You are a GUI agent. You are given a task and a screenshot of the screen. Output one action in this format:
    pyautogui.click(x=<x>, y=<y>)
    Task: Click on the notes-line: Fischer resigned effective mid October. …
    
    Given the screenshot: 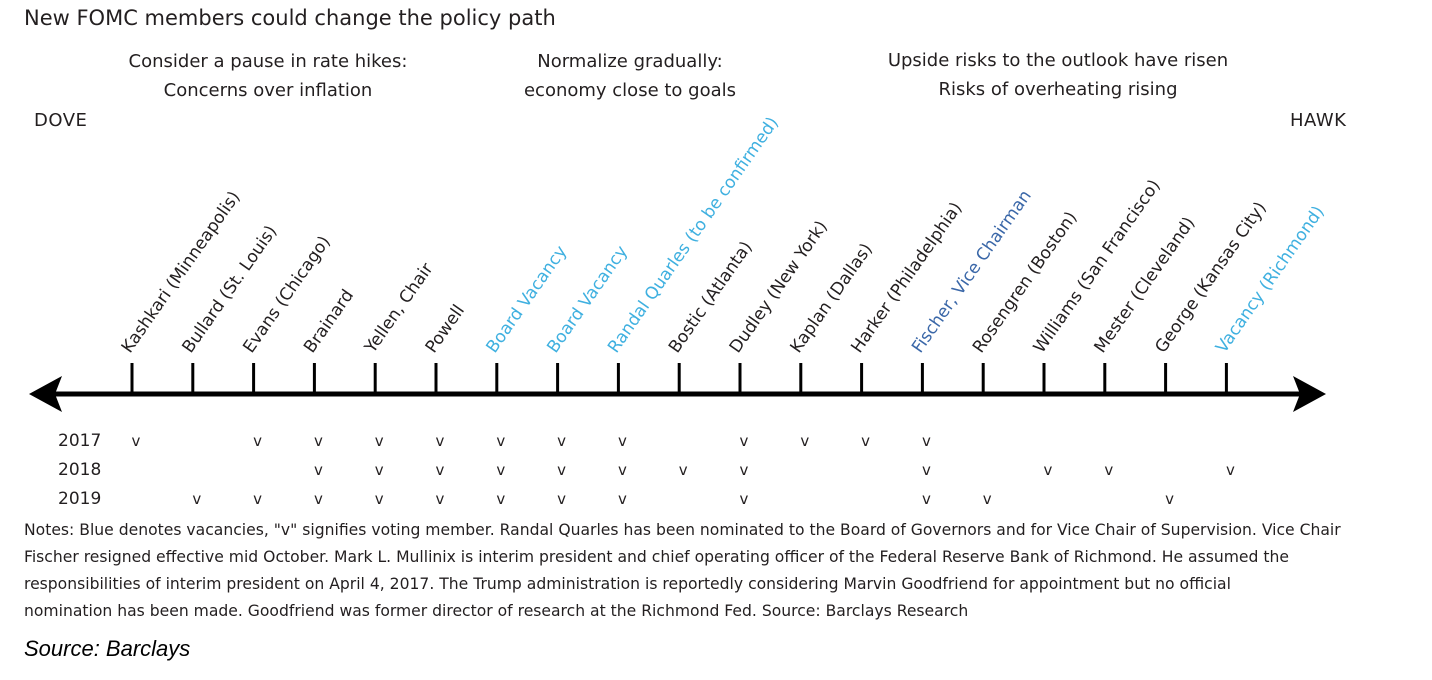 What is the action you would take?
    pyautogui.click(x=656, y=557)
    